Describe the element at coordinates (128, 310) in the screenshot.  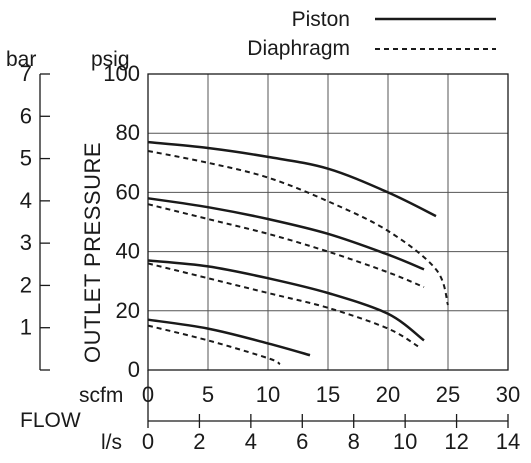
I see `psig-tick-label-20: 20` at that location.